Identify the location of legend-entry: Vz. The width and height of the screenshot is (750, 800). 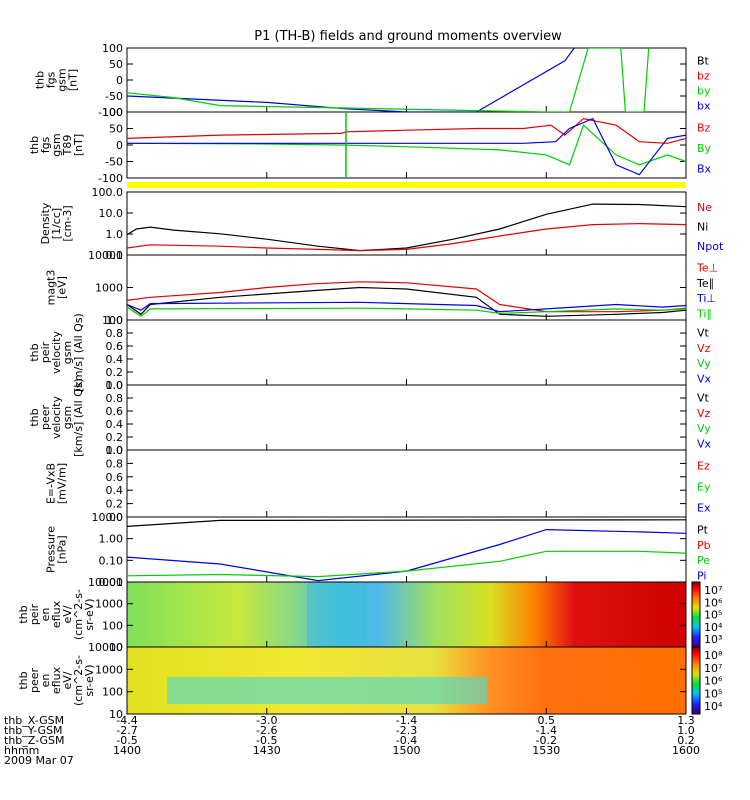
(704, 348).